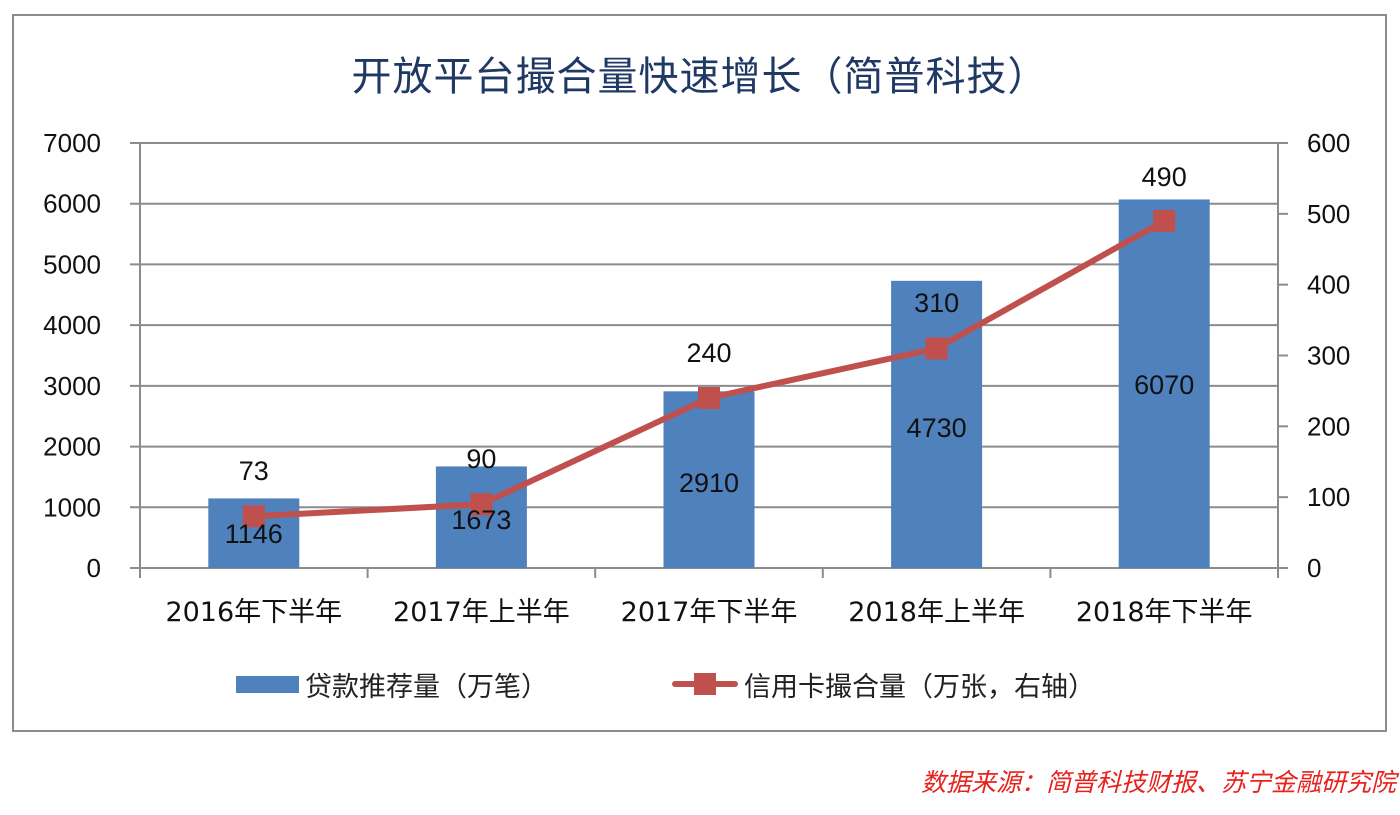 Image resolution: width=1400 pixels, height=815 pixels. I want to click on bar-data-label: 4730, so click(937, 428).